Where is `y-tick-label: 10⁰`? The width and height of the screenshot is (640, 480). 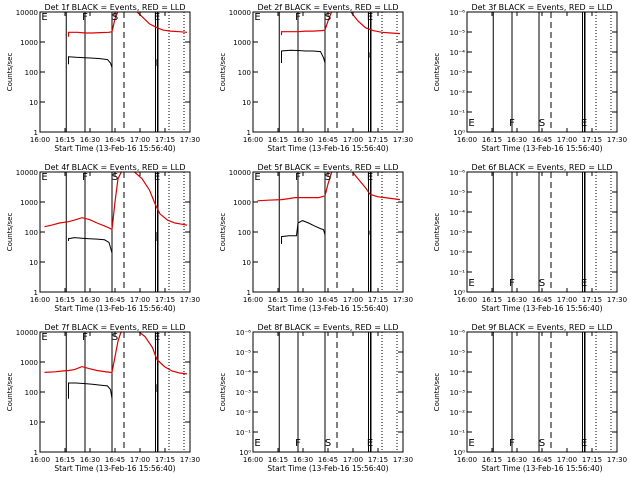
y-tick-label: 10⁰ is located at coordinates (459, 133).